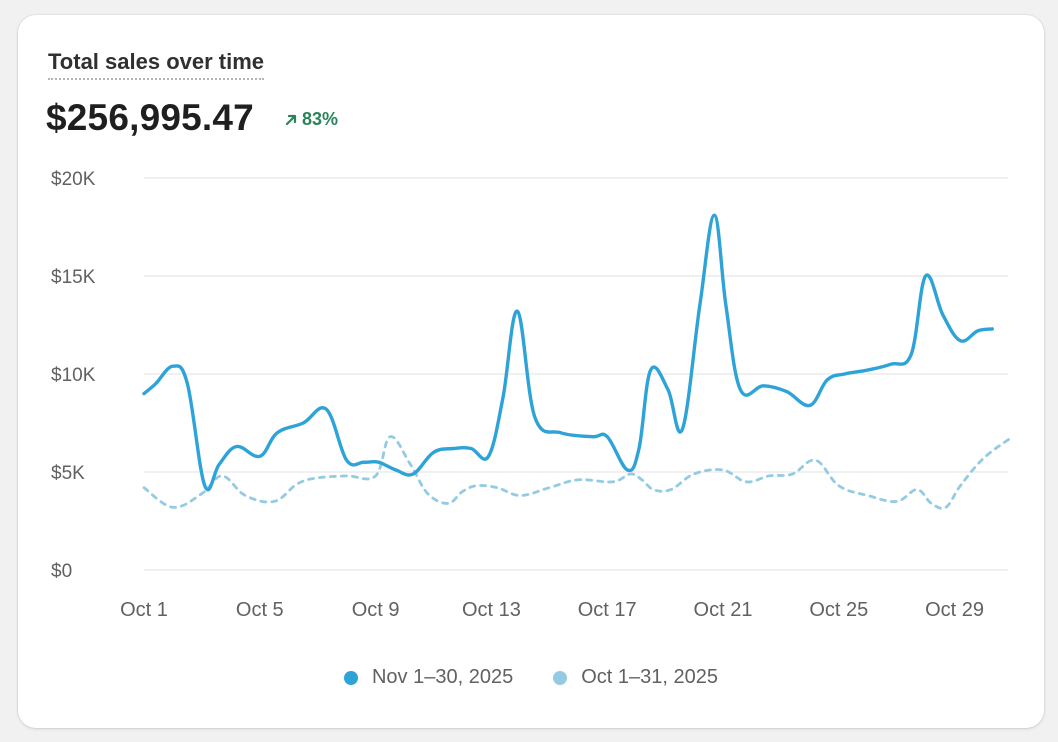  Describe the element at coordinates (649, 677) in the screenshot. I see `legend-label-previous: Oct 1–31, 2025` at that location.